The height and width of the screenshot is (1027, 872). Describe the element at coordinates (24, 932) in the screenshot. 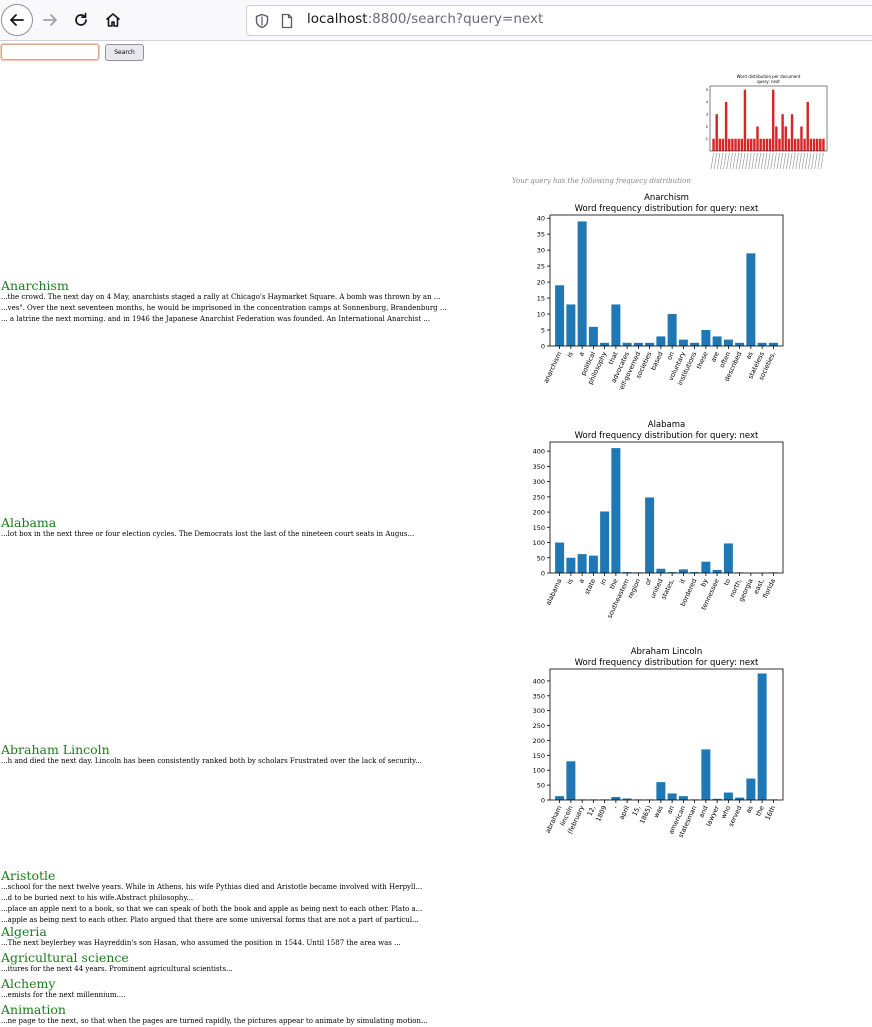

I see `result-title-algeria: Algeria` at that location.